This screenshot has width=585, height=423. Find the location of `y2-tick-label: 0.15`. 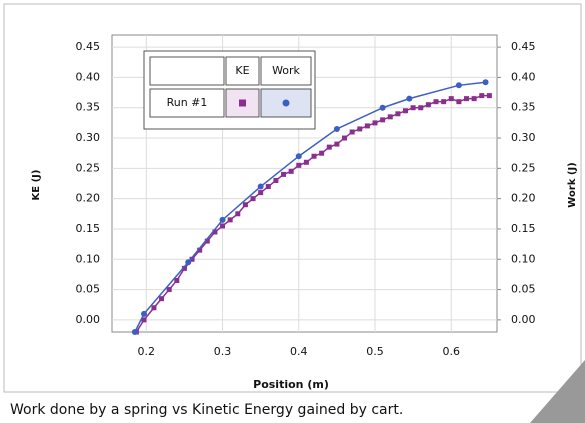

y2-tick-label: 0.15 is located at coordinates (523, 228).